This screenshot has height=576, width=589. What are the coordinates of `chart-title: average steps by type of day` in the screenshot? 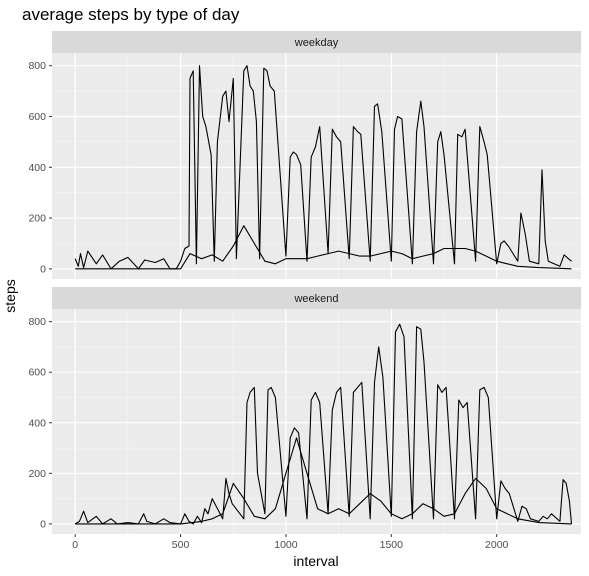 It's located at (131, 14).